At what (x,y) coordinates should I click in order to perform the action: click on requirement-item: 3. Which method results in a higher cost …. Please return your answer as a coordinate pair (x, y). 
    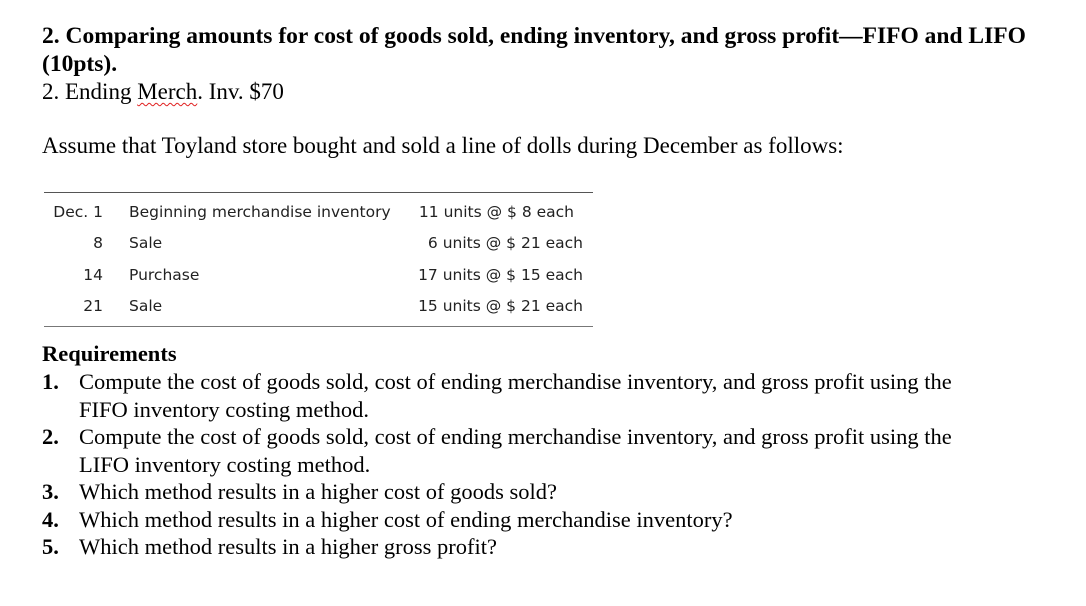
    Looking at the image, I should click on (300, 491).